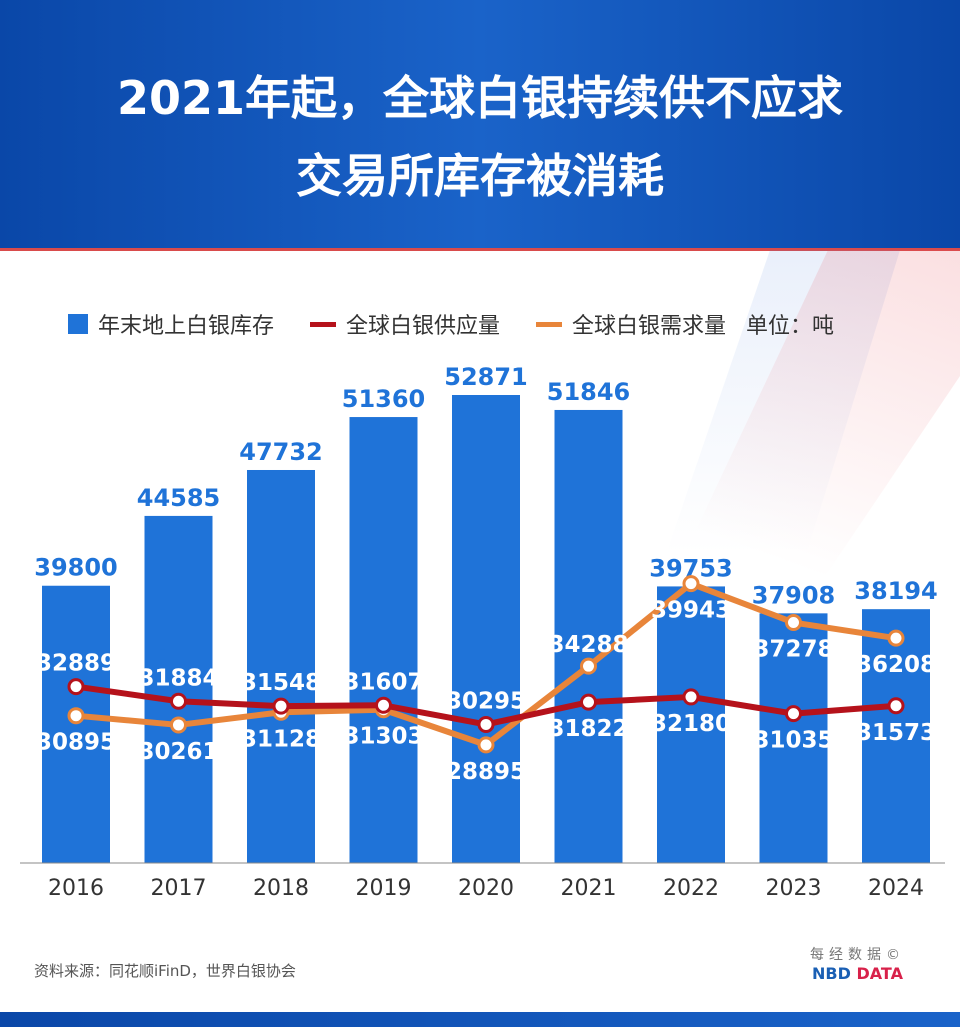  I want to click on demand-label: 34288, so click(588, 645).